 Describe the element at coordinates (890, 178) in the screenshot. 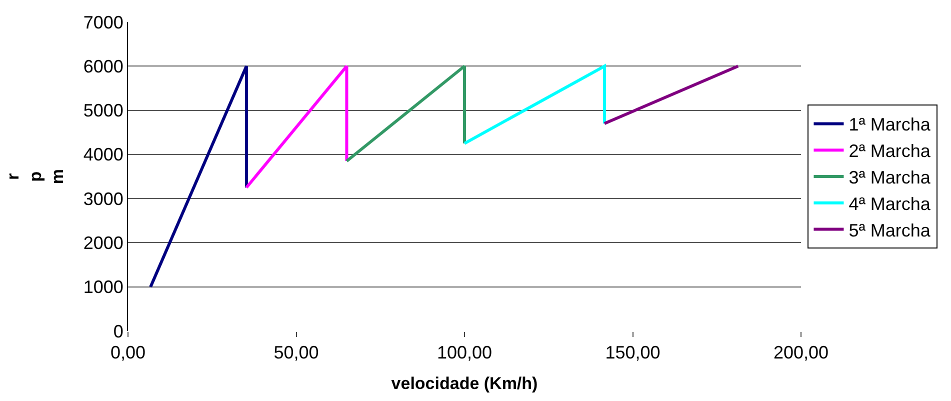

I see `legend-label: 3ª Marcha` at that location.